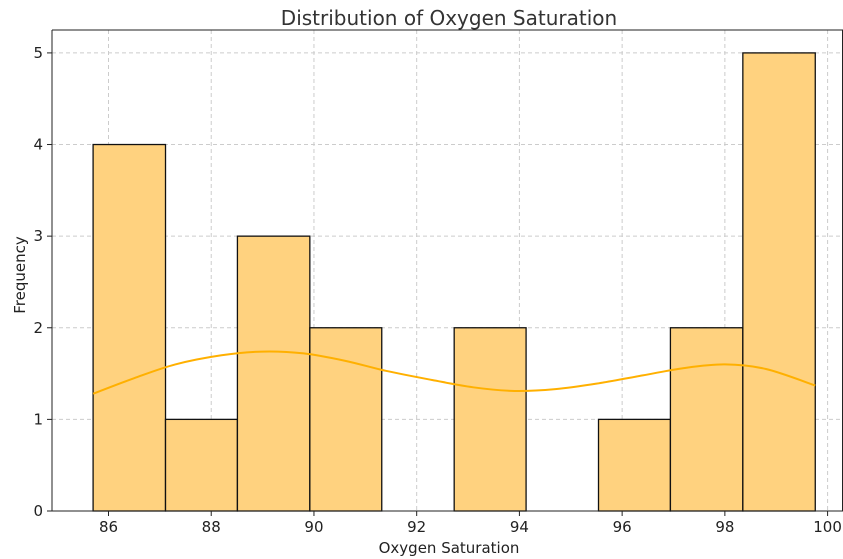  I want to click on kde-curve, so click(454, 372).